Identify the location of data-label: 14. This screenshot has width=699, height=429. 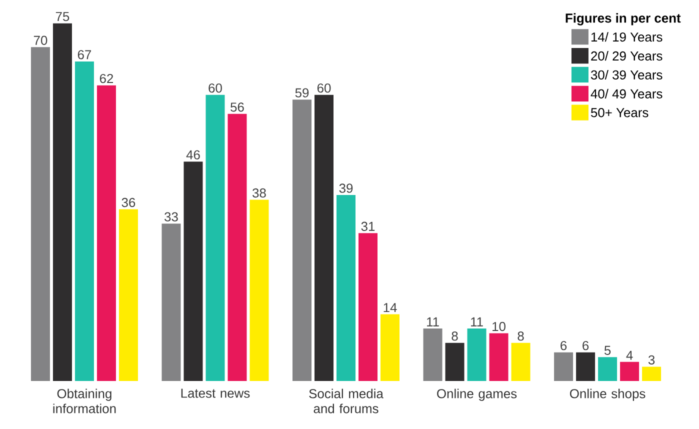
(390, 307).